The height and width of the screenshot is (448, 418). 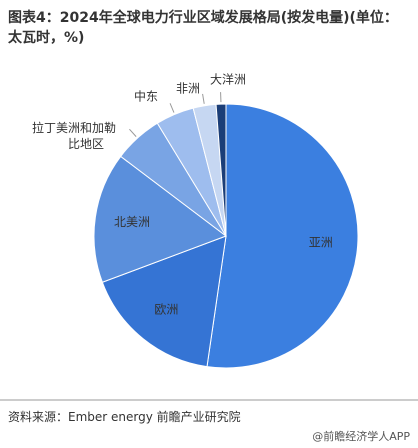 What do you see at coordinates (124, 417) in the screenshot?
I see `source: 资料来源：Ember energy 前瞻产业研究院` at bounding box center [124, 417].